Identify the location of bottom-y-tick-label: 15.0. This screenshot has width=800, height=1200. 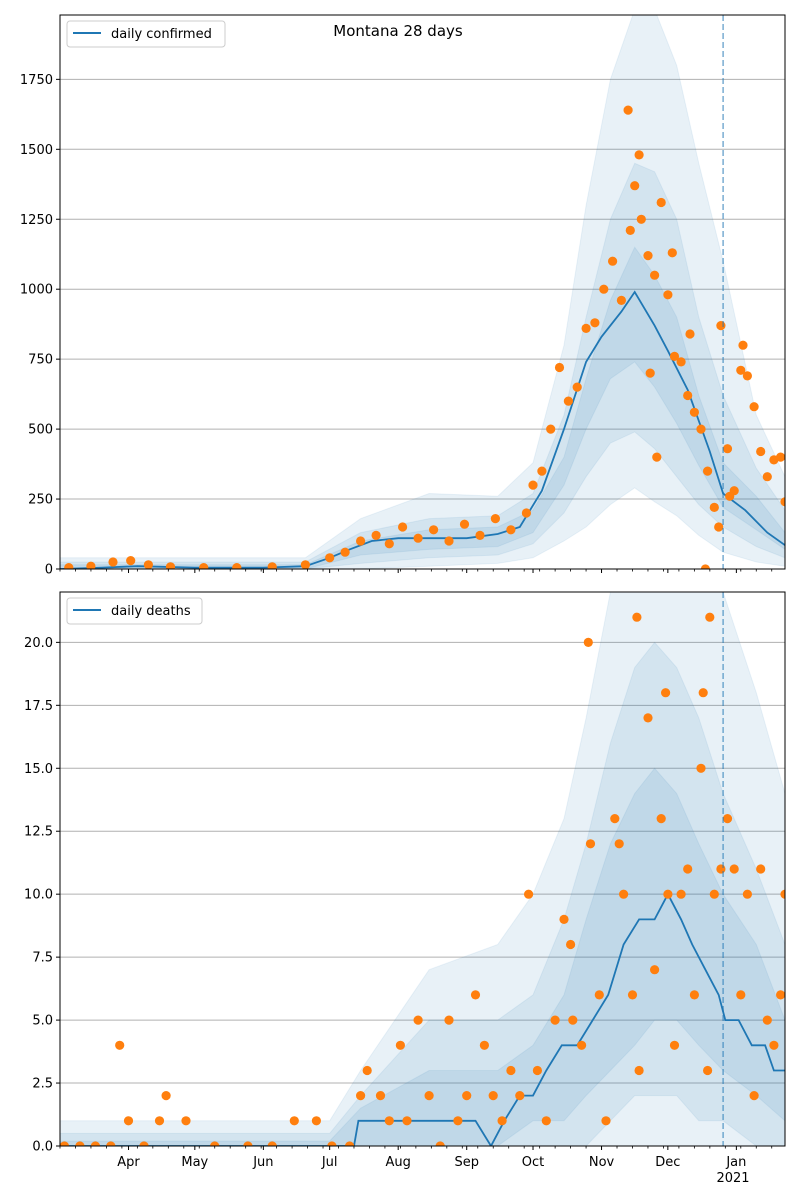
(38, 769).